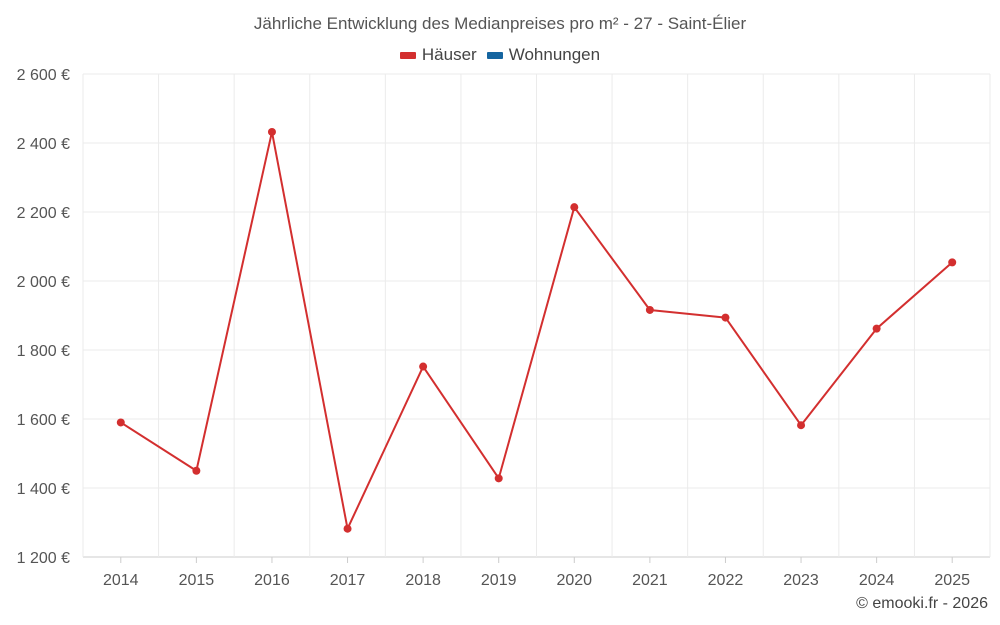 The image size is (1000, 625). Describe the element at coordinates (348, 580) in the screenshot. I see `x-tick-label: 2017` at that location.